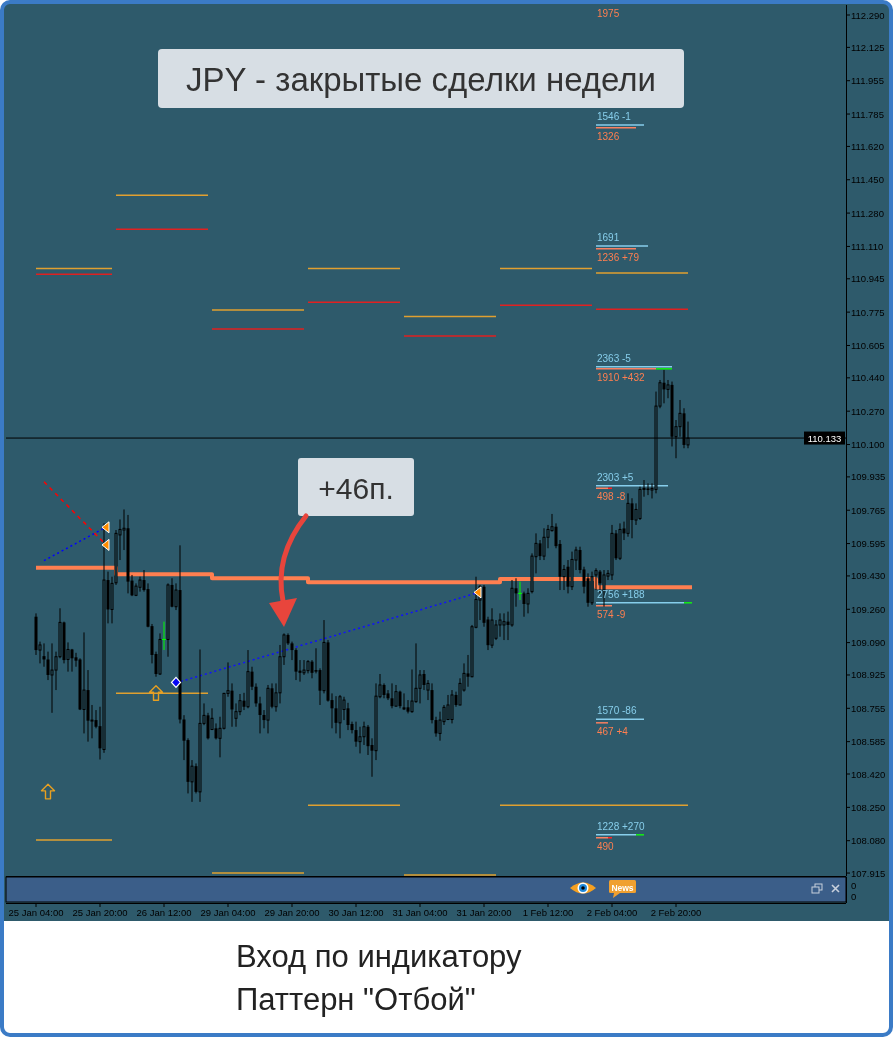 This screenshot has width=893, height=1037. I want to click on y-tick-label: 109.260, so click(868, 609).